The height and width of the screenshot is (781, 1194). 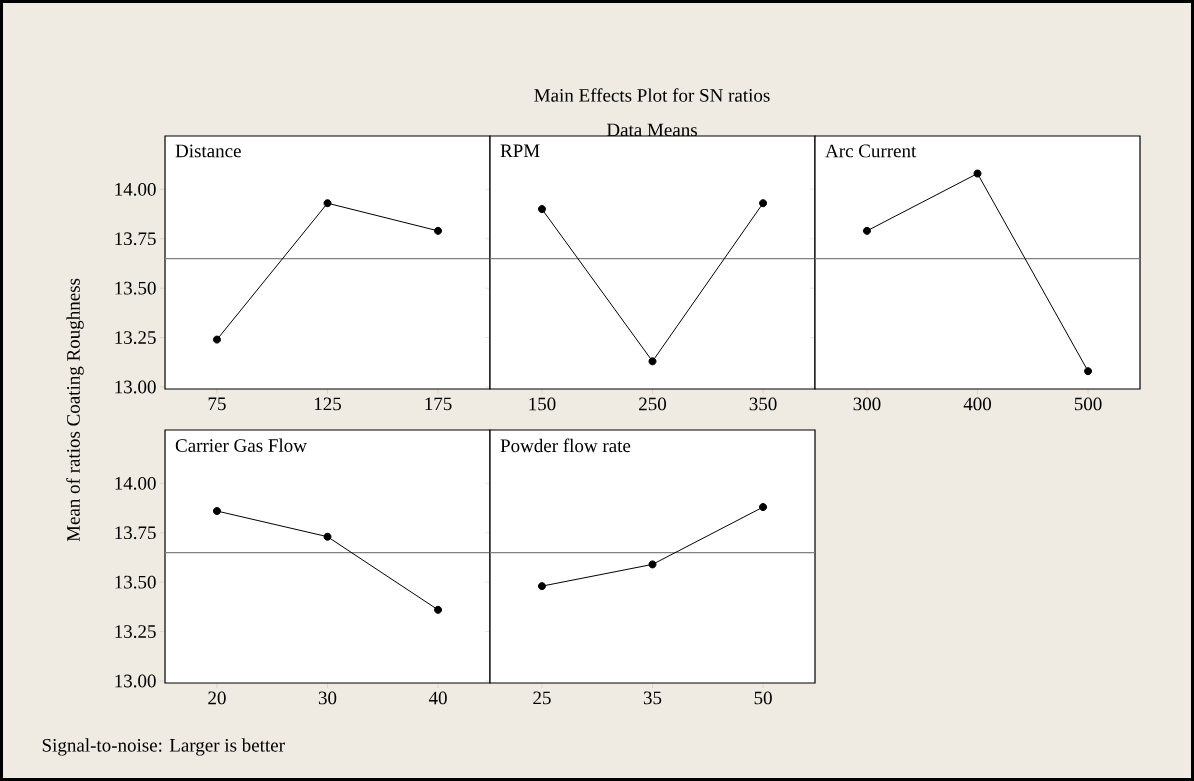 What do you see at coordinates (763, 404) in the screenshot?
I see `x-tick-label: 350` at bounding box center [763, 404].